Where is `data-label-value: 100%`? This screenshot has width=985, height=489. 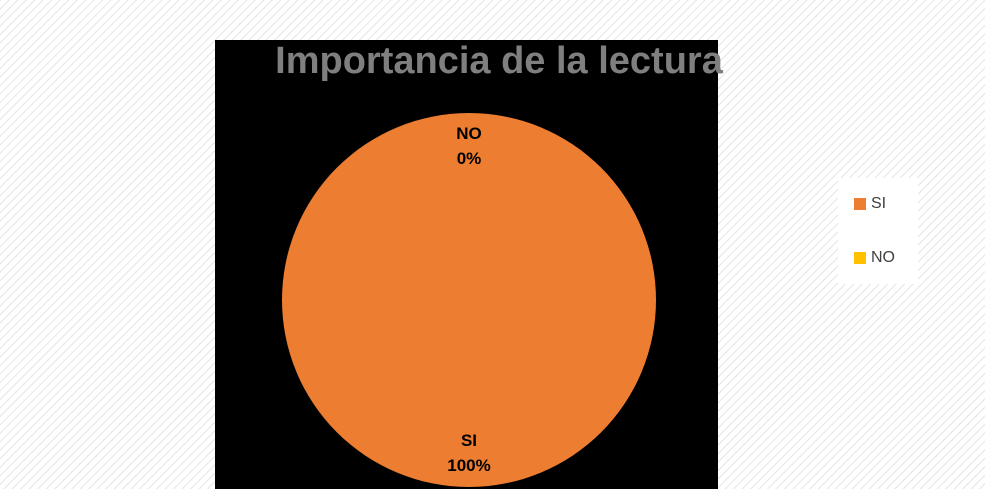
data-label-value: 100% is located at coordinates (468, 465).